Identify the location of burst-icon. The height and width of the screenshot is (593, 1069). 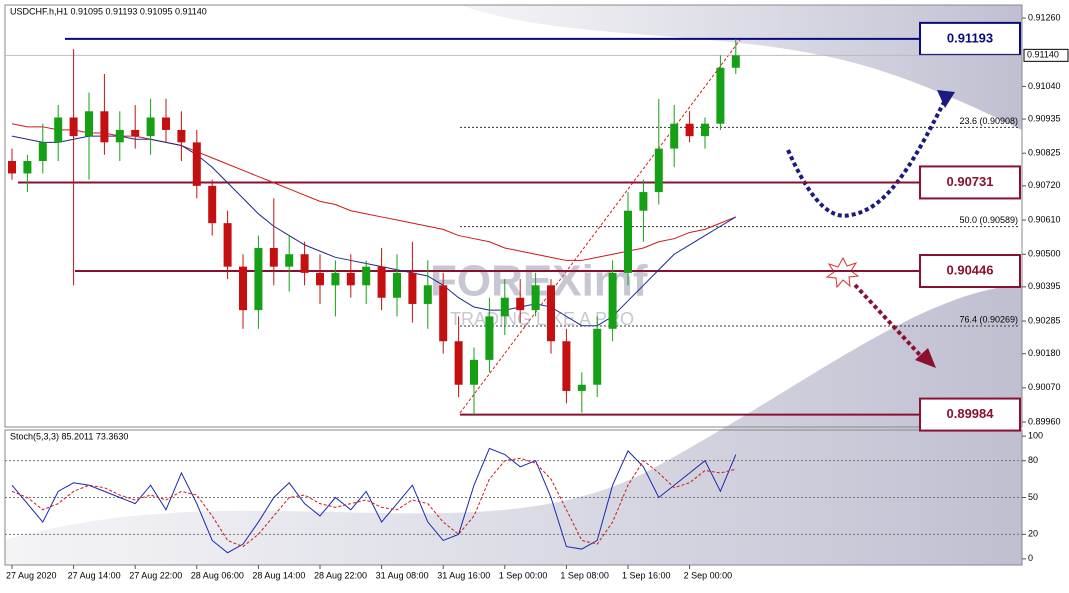
(842, 272).